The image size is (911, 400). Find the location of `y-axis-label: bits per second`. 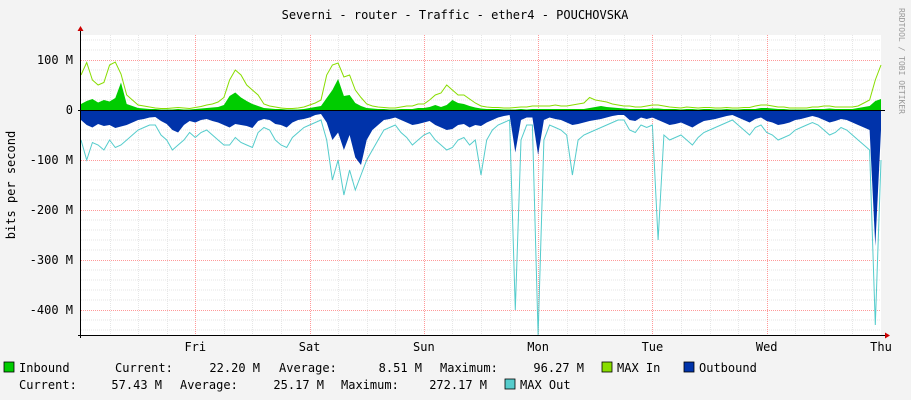

y-axis-label: bits per second is located at coordinates (11, 185).